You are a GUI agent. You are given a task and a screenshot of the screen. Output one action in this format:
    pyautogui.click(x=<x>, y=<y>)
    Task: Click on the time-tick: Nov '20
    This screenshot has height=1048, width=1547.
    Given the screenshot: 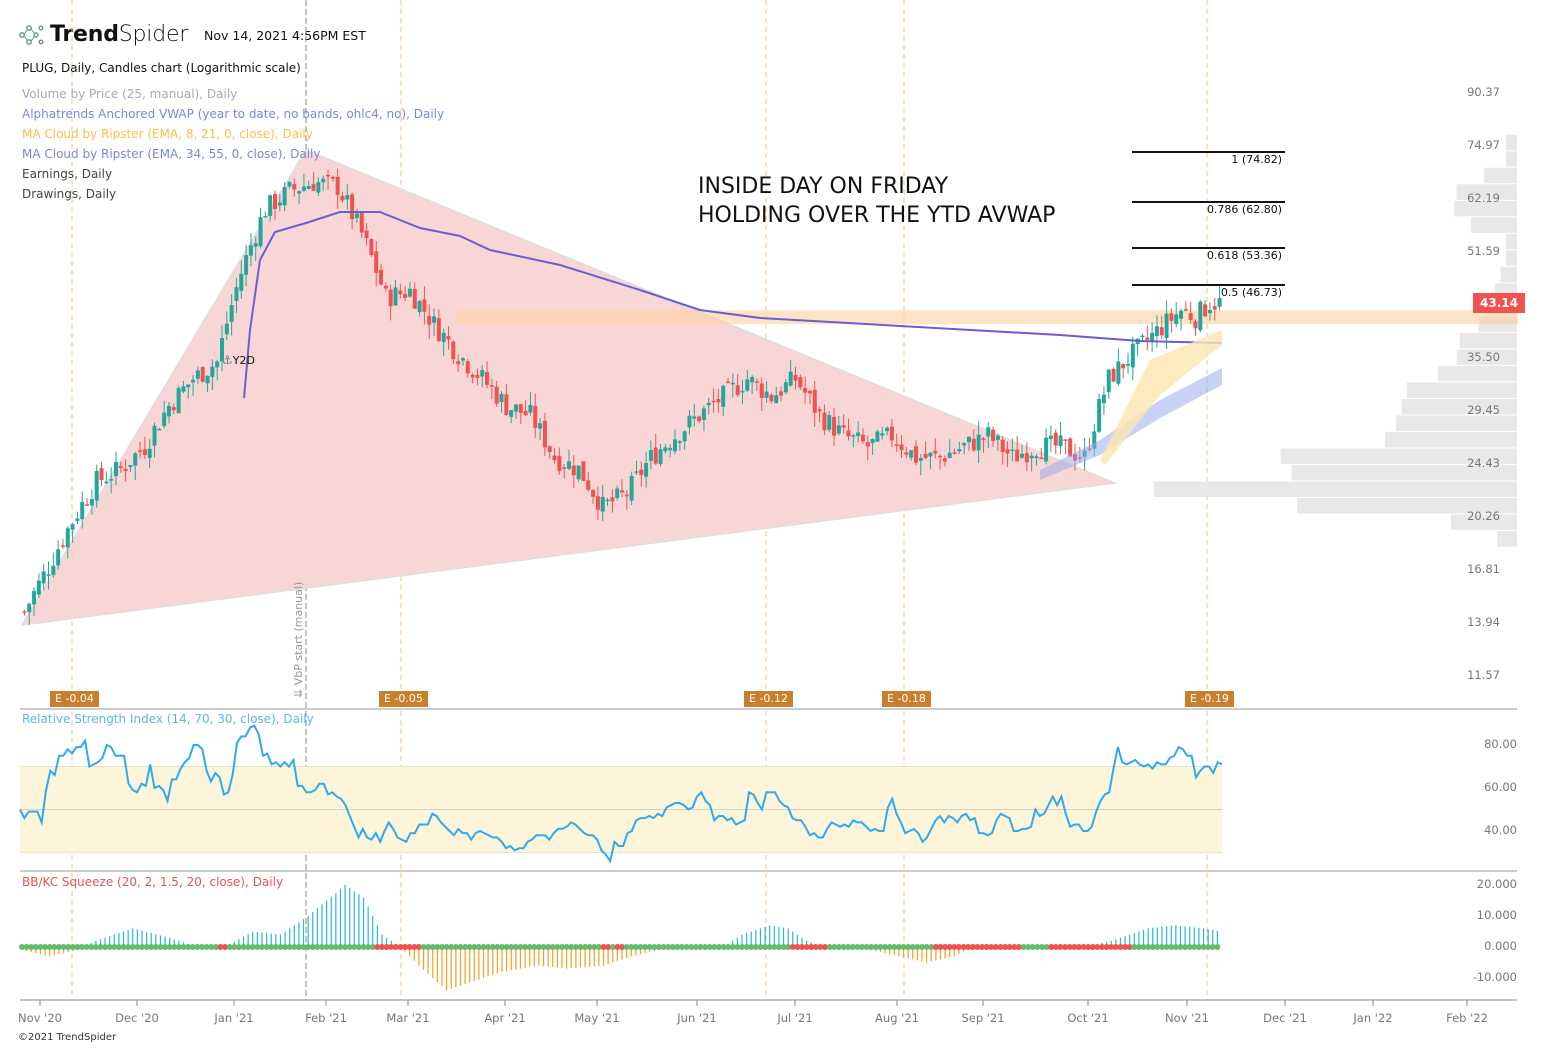 What is the action you would take?
    pyautogui.click(x=40, y=1018)
    